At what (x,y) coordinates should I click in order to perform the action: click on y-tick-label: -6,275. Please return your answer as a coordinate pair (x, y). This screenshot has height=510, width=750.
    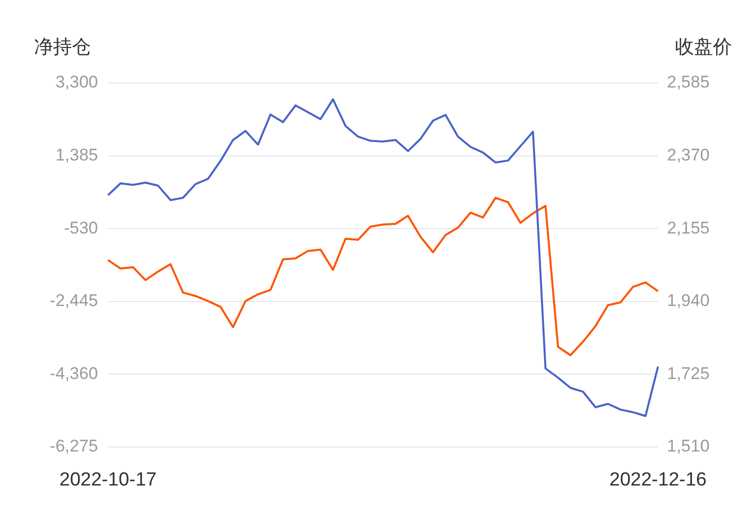
    Looking at the image, I should click on (74, 446).